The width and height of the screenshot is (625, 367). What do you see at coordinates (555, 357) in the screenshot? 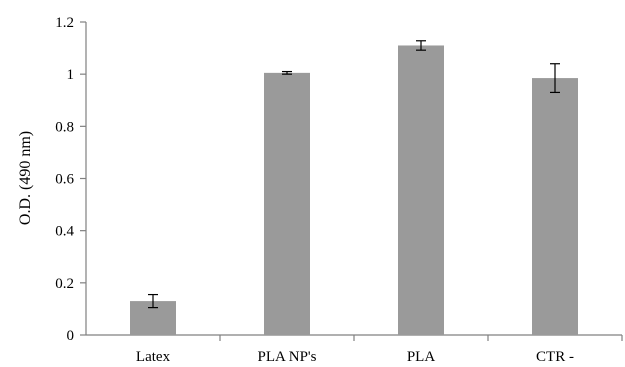
I see `x-tick-label: CTR -` at bounding box center [555, 357].